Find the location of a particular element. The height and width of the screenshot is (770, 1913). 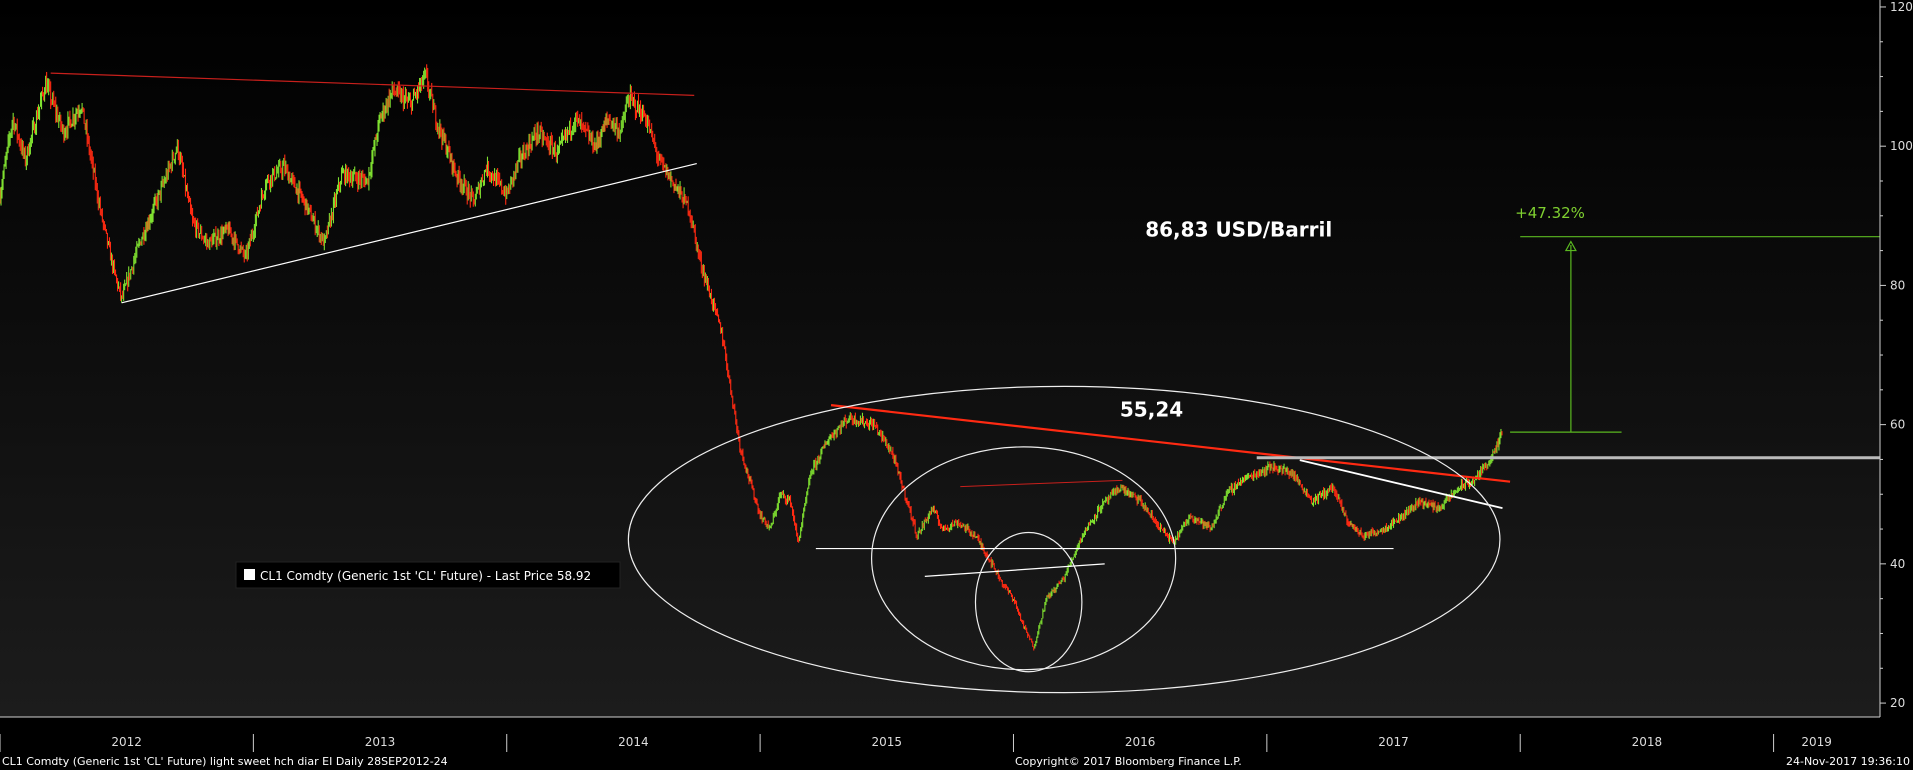

y-tick-label: 120 is located at coordinates (1901, 7).